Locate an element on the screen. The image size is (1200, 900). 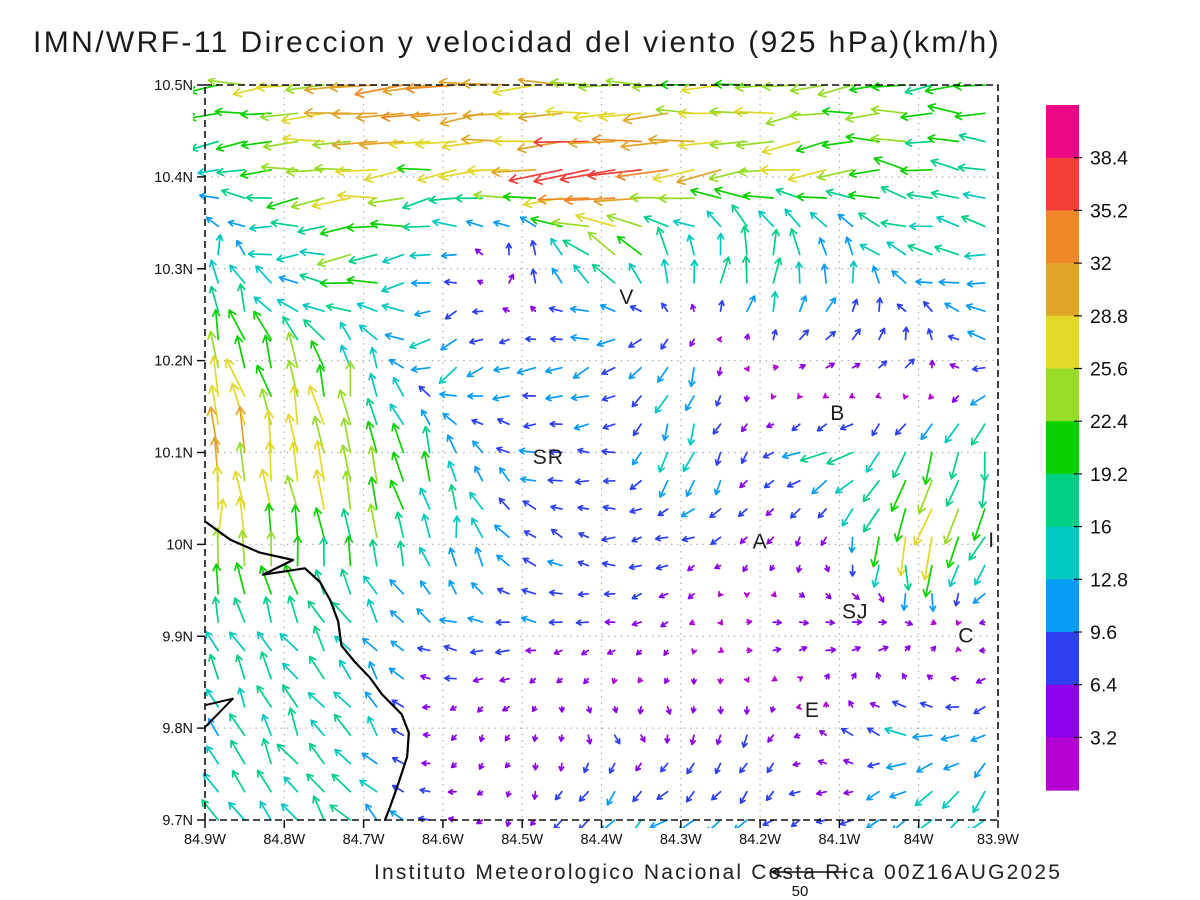
colorbar-label: 38.4 is located at coordinates (1109, 159).